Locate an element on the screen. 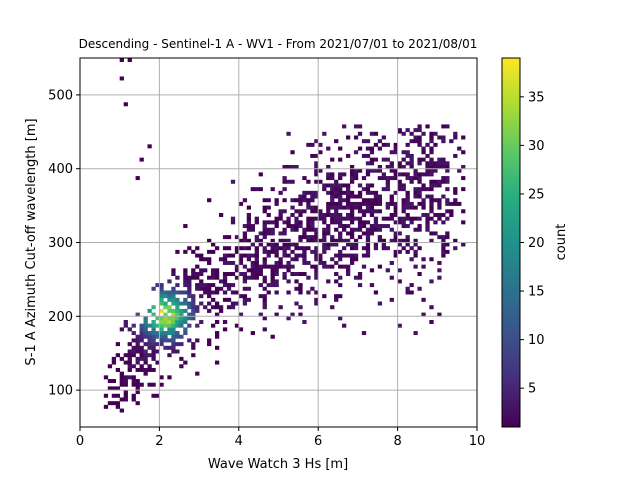 This screenshot has width=640, height=485. colorbar-tick-label: 25 is located at coordinates (536, 194).